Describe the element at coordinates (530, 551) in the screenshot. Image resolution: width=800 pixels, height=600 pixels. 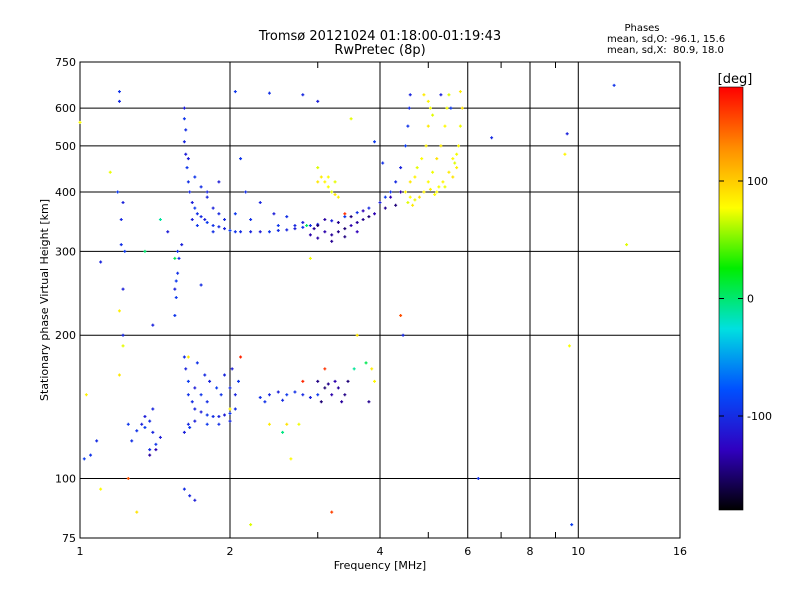
I see `x-tick-label: 8` at that location.